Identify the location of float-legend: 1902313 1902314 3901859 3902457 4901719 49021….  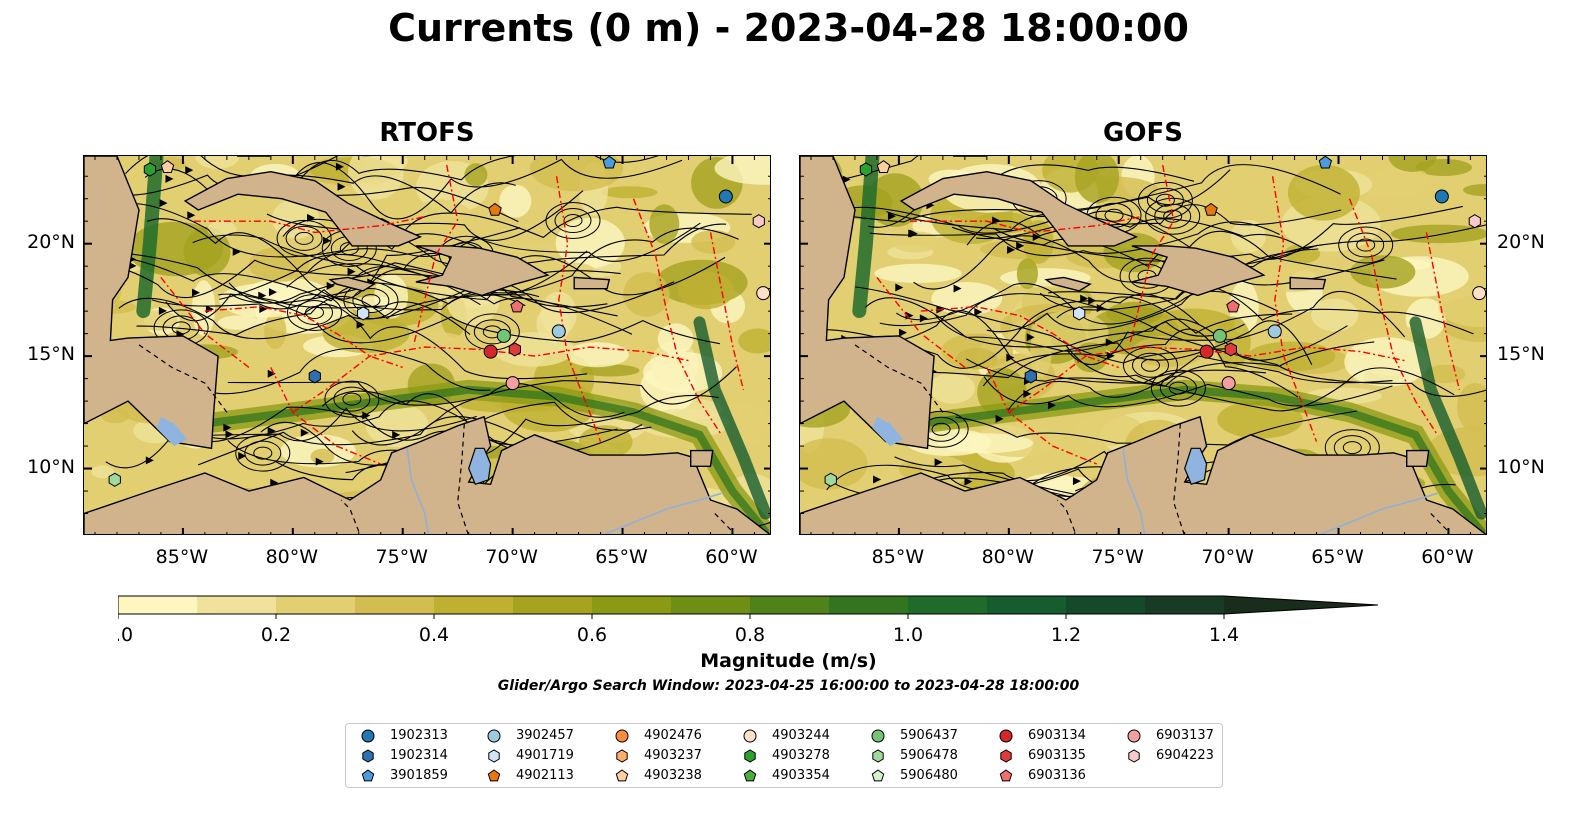
(784, 755).